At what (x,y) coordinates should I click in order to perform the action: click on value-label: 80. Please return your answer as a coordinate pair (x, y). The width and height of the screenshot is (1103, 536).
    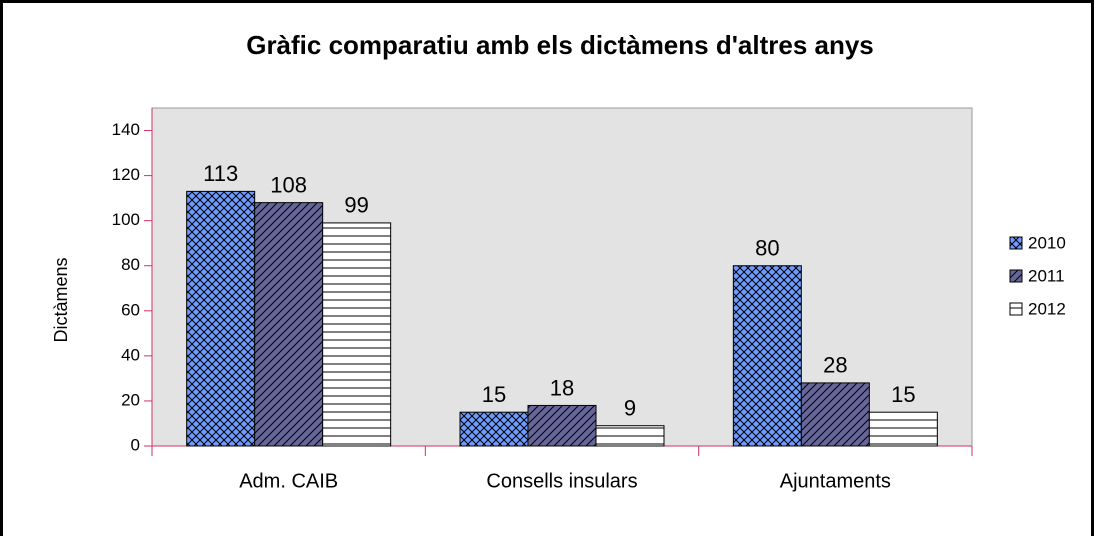
    Looking at the image, I should click on (767, 248).